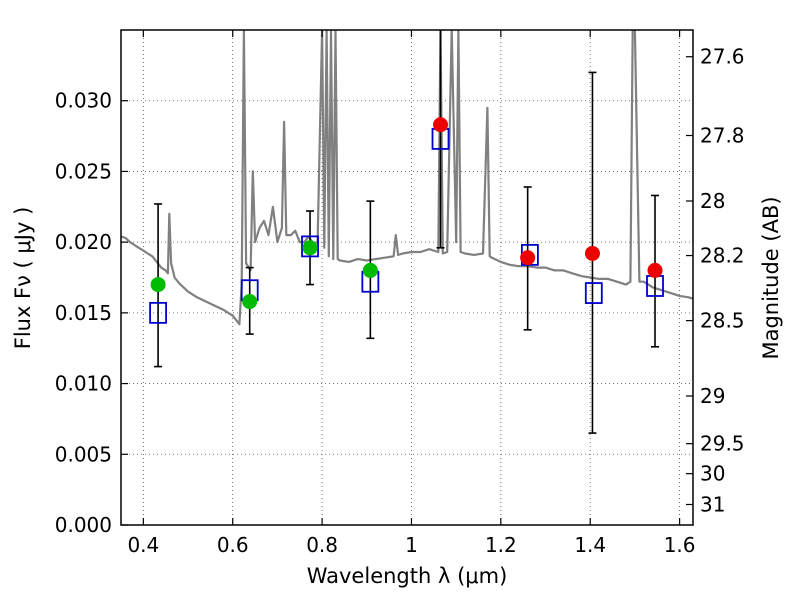 This screenshot has width=800, height=600. What do you see at coordinates (83, 525) in the screenshot?
I see `y-tick-label: 0.000` at bounding box center [83, 525].